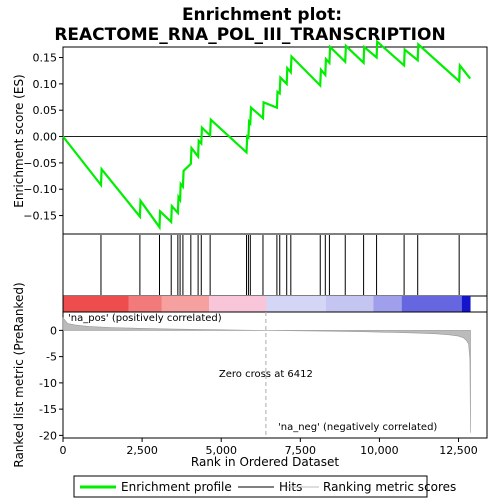 Image resolution: width=500 pixels, height=500 pixels. Describe the element at coordinates (458, 450) in the screenshot. I see `x-tick-label: 12,500` at that location.